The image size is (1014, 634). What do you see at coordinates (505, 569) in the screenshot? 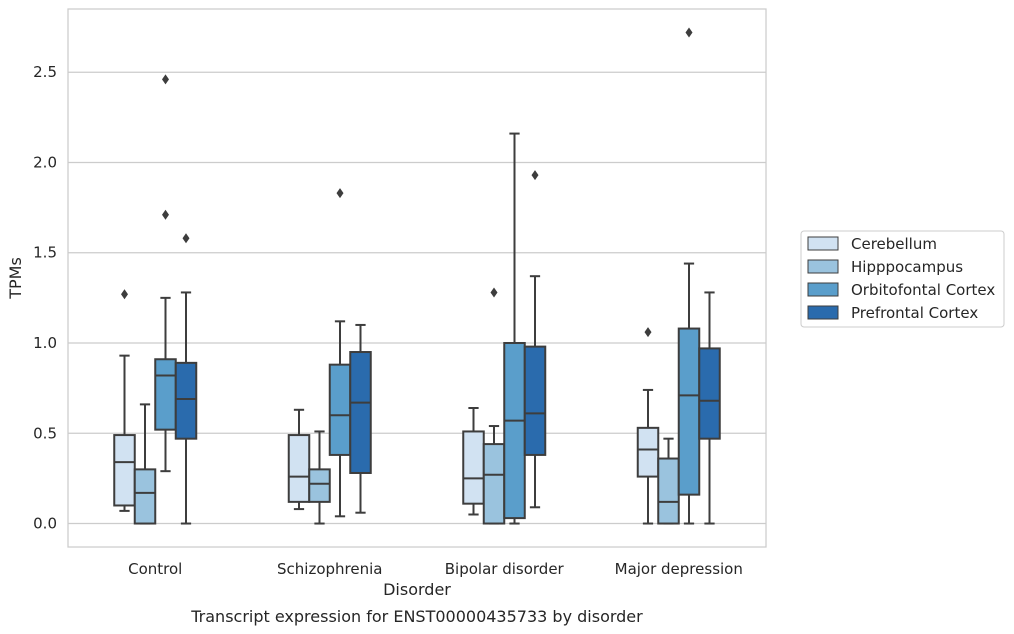
I see `x-tick-label: Bipolar disorder` at bounding box center [505, 569].